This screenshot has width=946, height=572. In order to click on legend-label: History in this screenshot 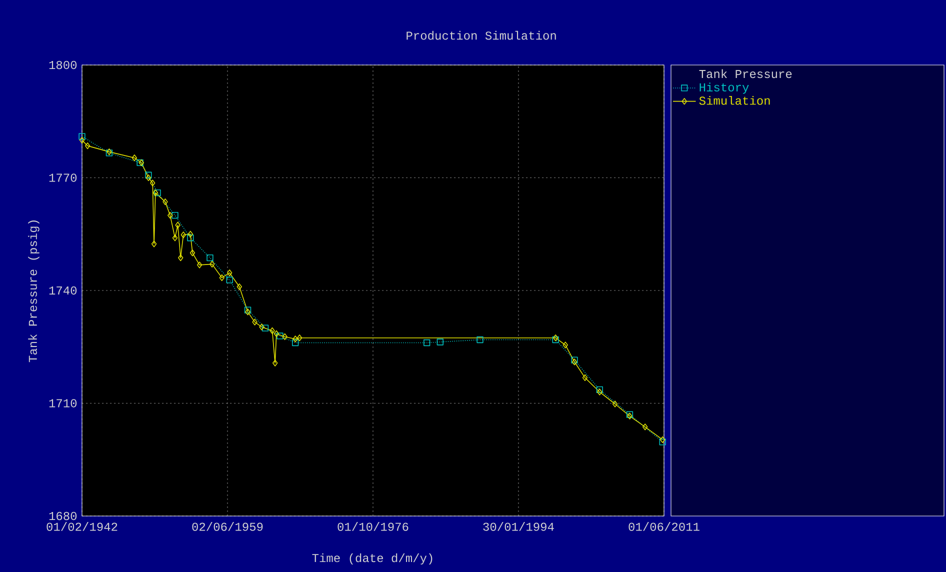, I will do `click(724, 88)`.